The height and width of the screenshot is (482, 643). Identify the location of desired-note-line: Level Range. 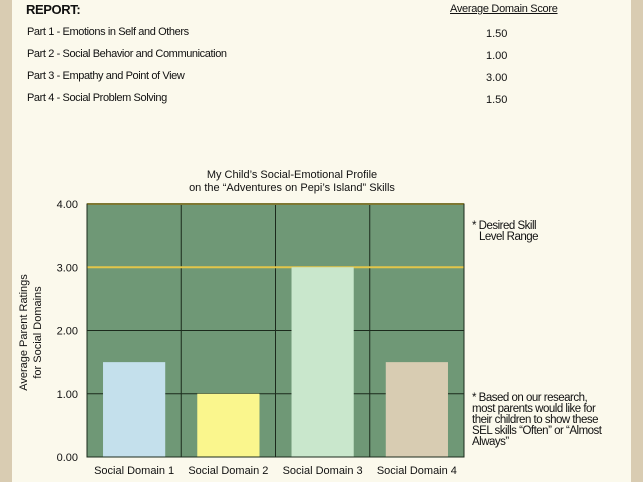
(509, 237).